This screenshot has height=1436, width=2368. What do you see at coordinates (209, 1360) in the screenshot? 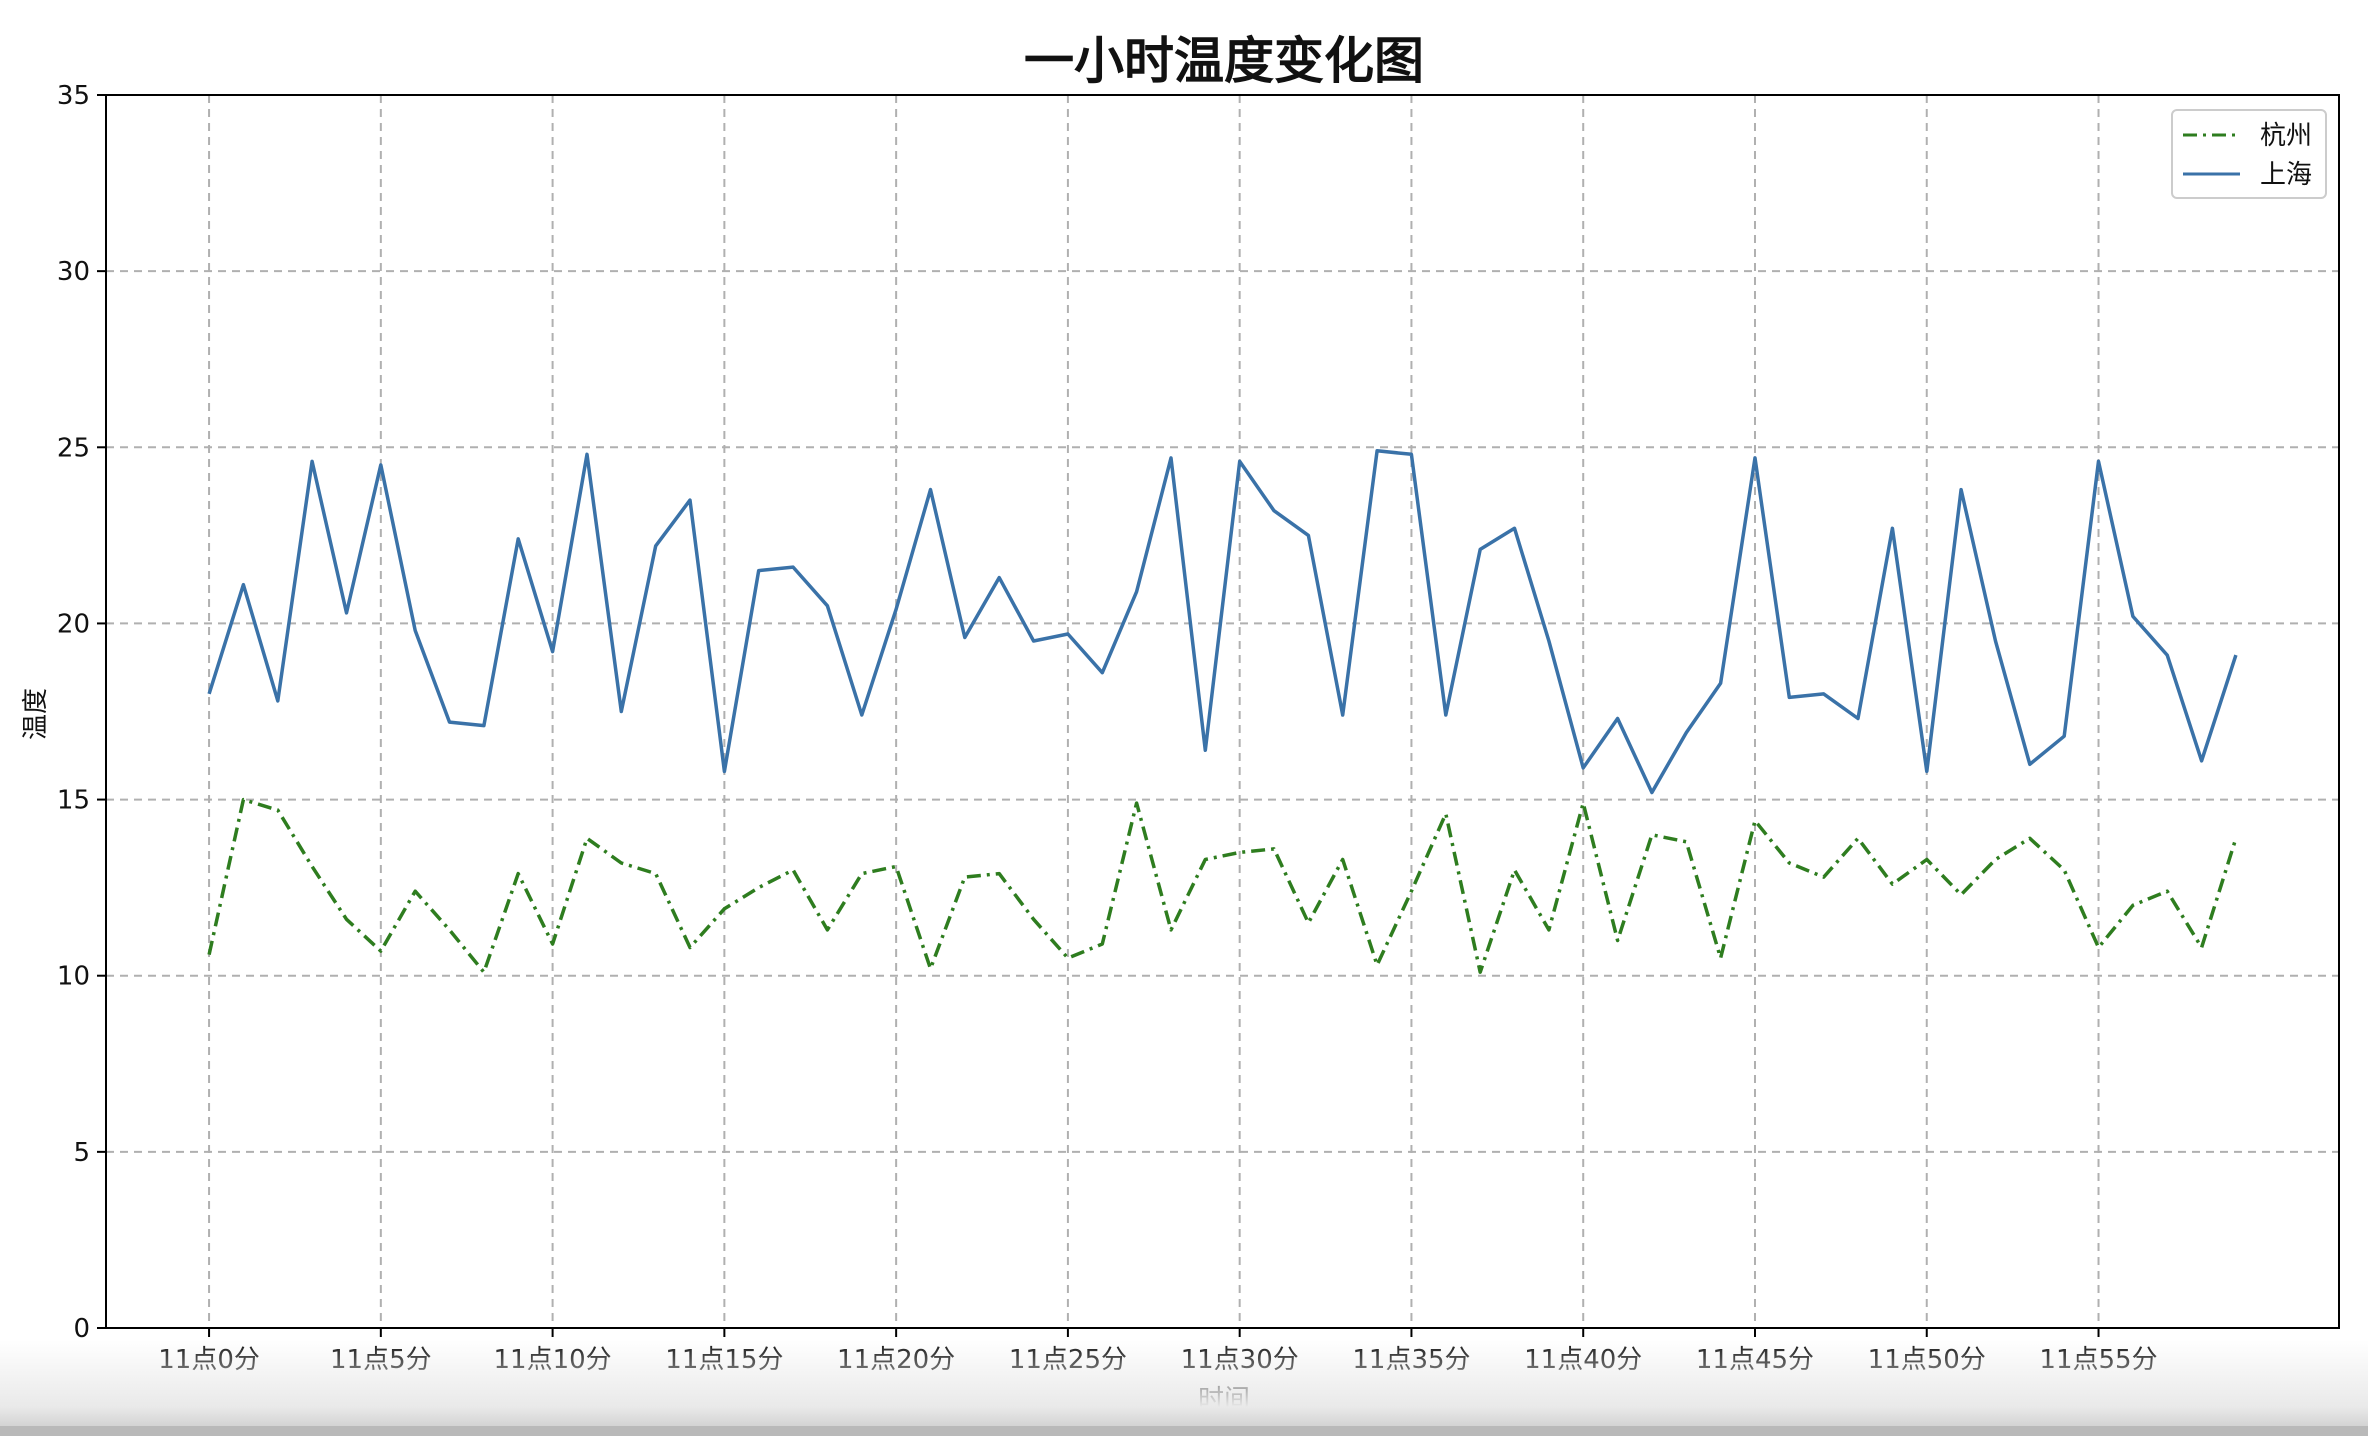
I see `x-tick-label: 11点0分` at bounding box center [209, 1360].